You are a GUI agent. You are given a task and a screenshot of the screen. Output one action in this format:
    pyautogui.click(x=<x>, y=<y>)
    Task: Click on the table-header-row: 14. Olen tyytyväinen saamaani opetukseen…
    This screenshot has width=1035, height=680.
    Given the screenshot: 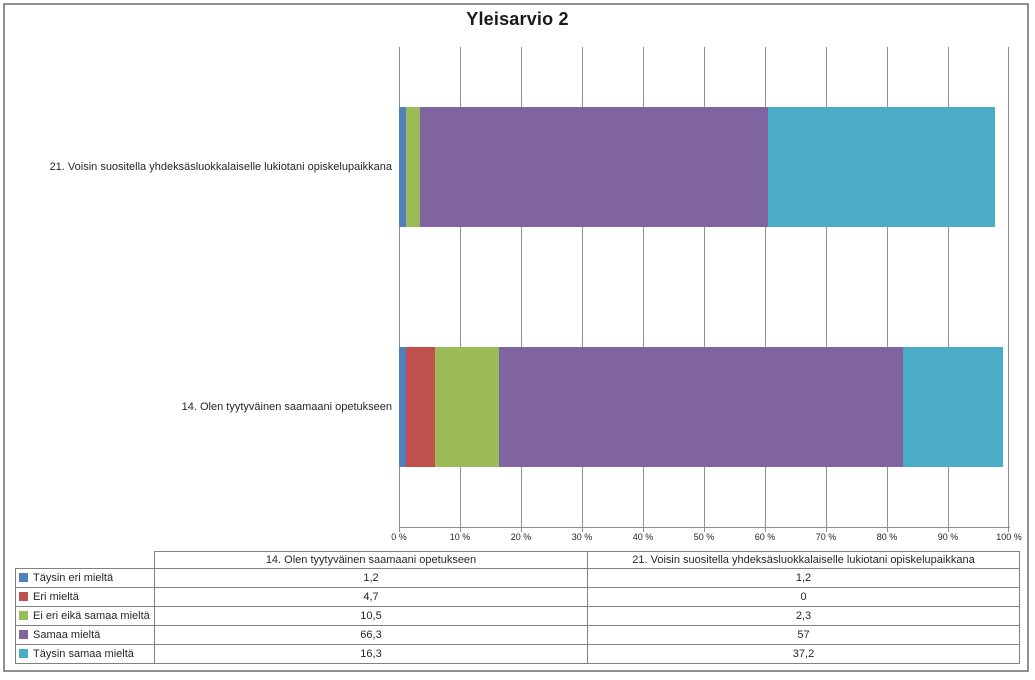 What is the action you would take?
    pyautogui.click(x=518, y=560)
    